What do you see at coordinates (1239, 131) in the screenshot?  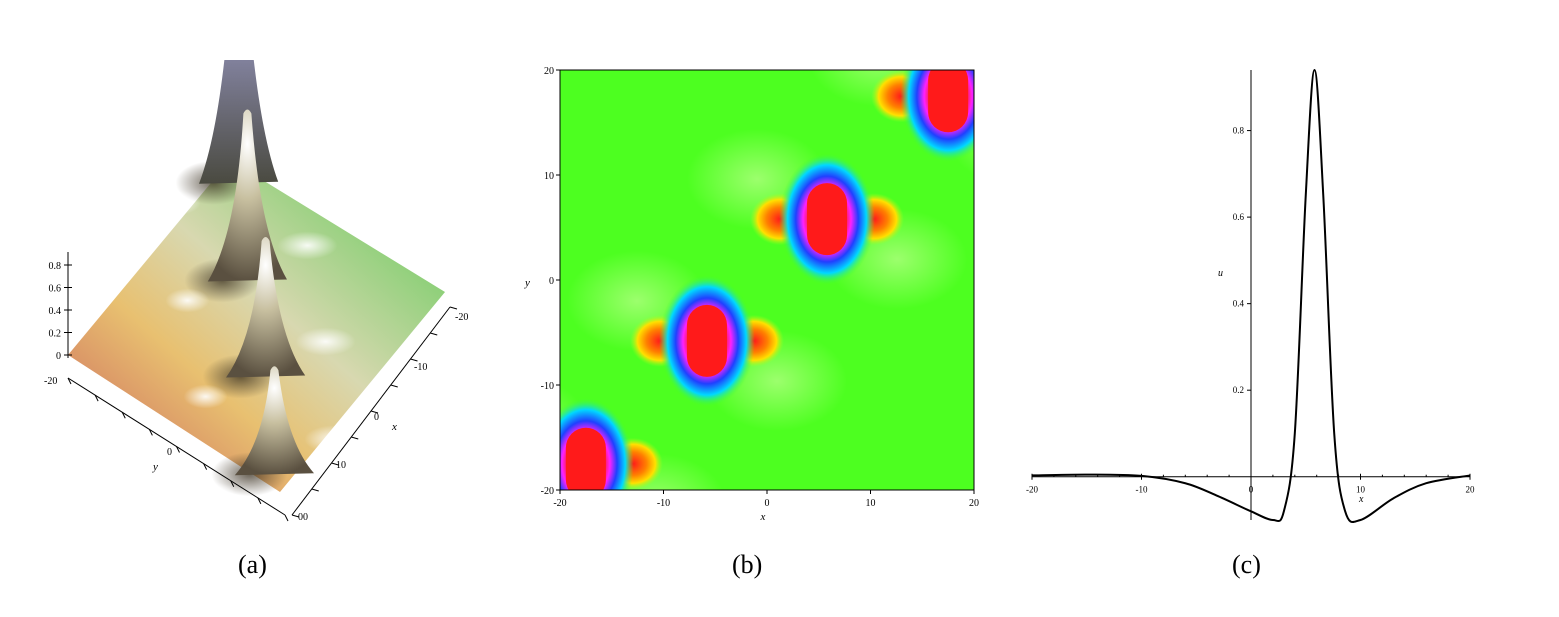 I see `y-tick-label: 0.8` at bounding box center [1239, 131].